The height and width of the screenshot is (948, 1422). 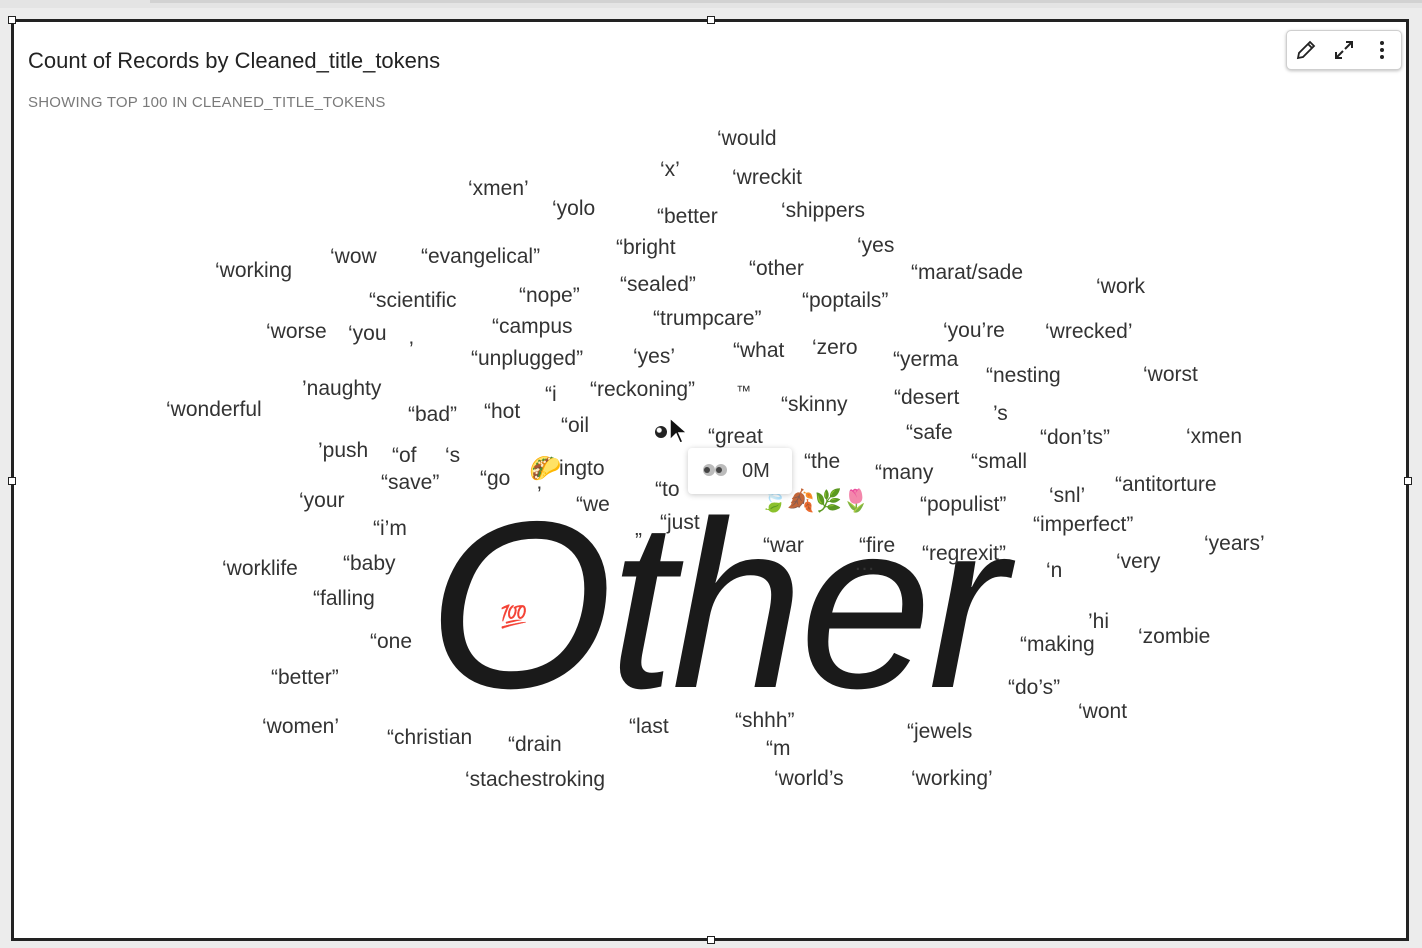 What do you see at coordinates (413, 300) in the screenshot?
I see `word-cloud-term: “scientific` at bounding box center [413, 300].